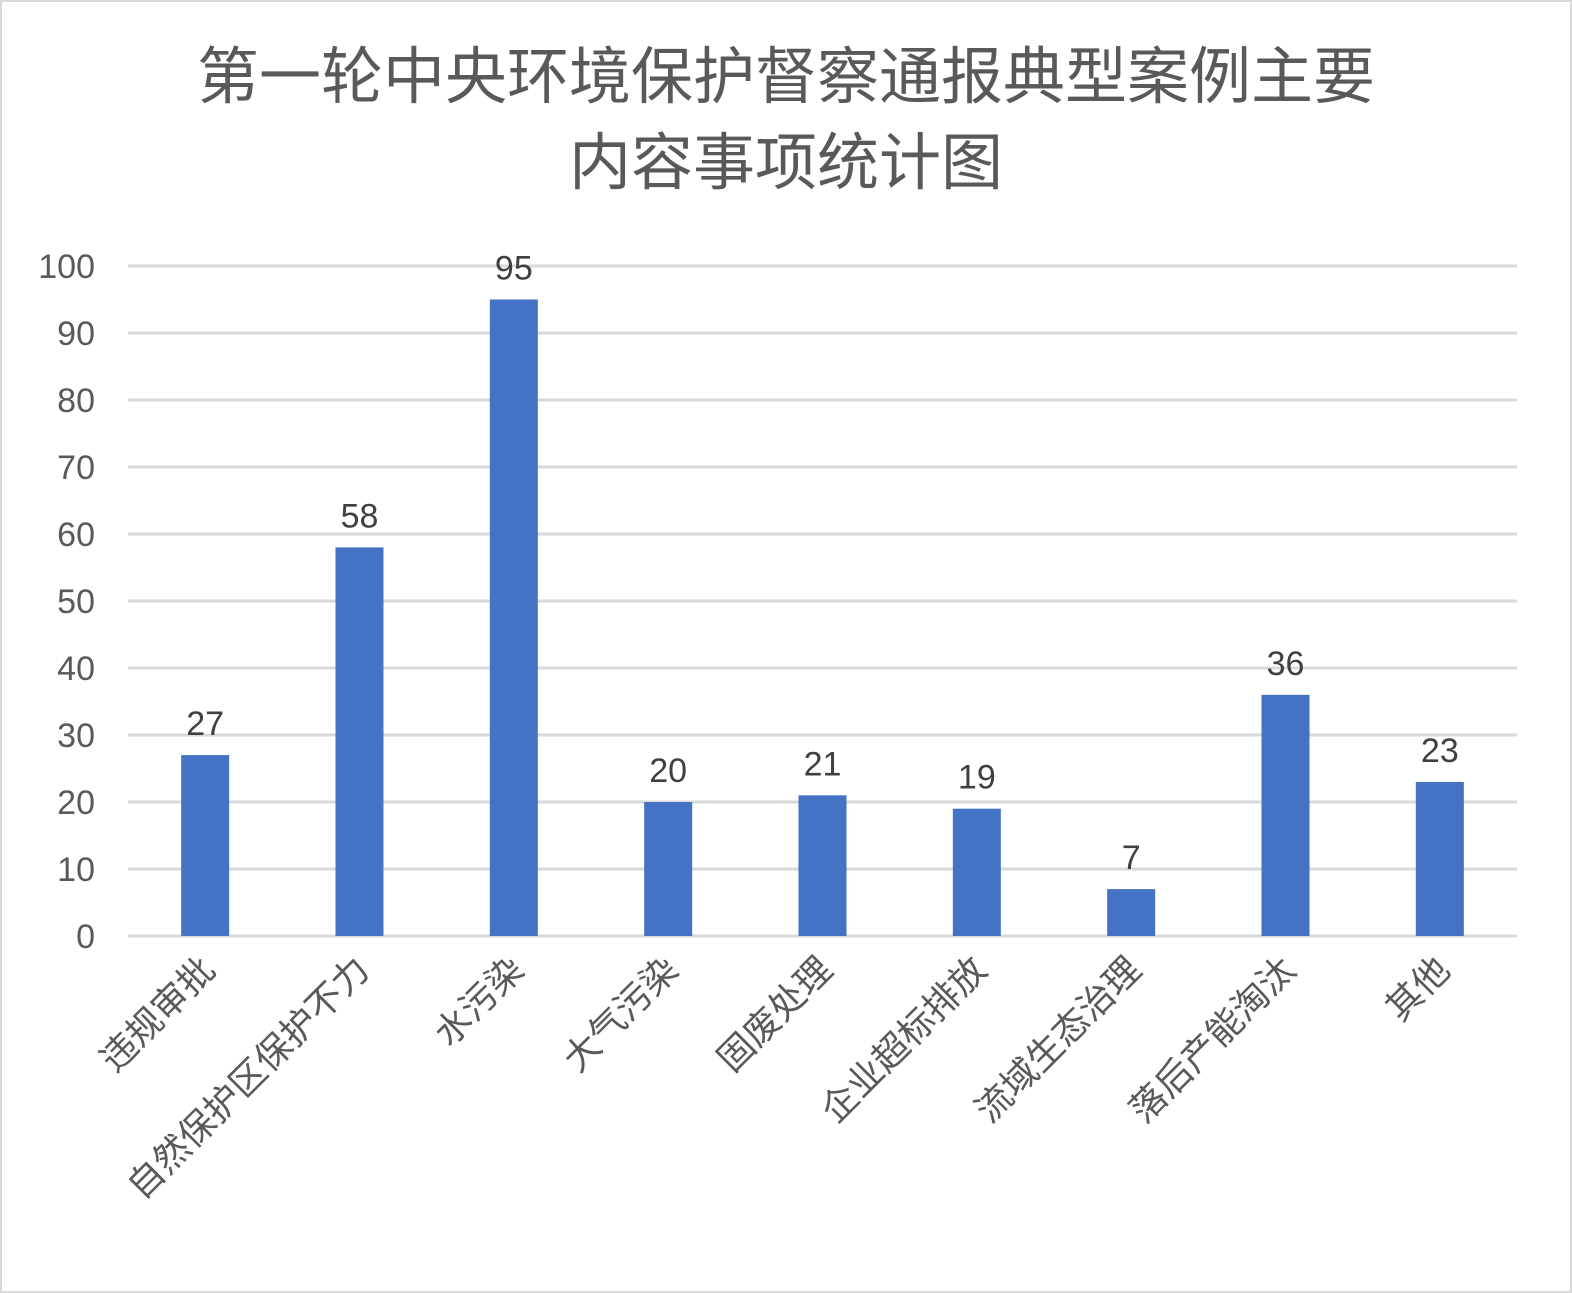  Describe the element at coordinates (668, 771) in the screenshot. I see `data-label-4: 20` at that location.